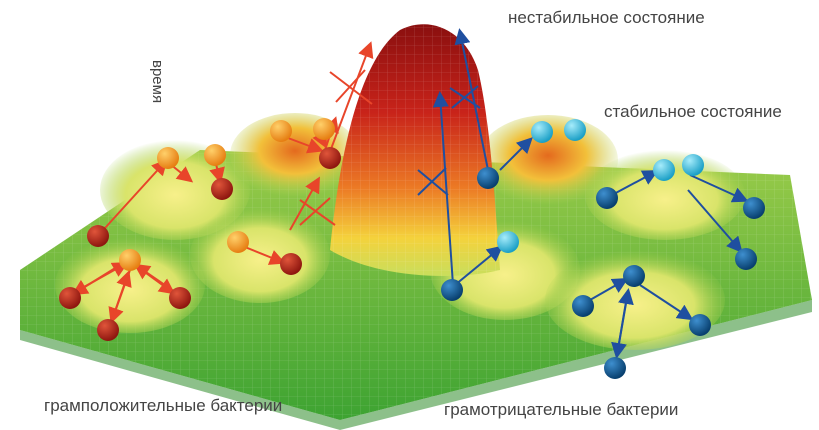  I want to click on time-axis-label: время, so click(157, 82).